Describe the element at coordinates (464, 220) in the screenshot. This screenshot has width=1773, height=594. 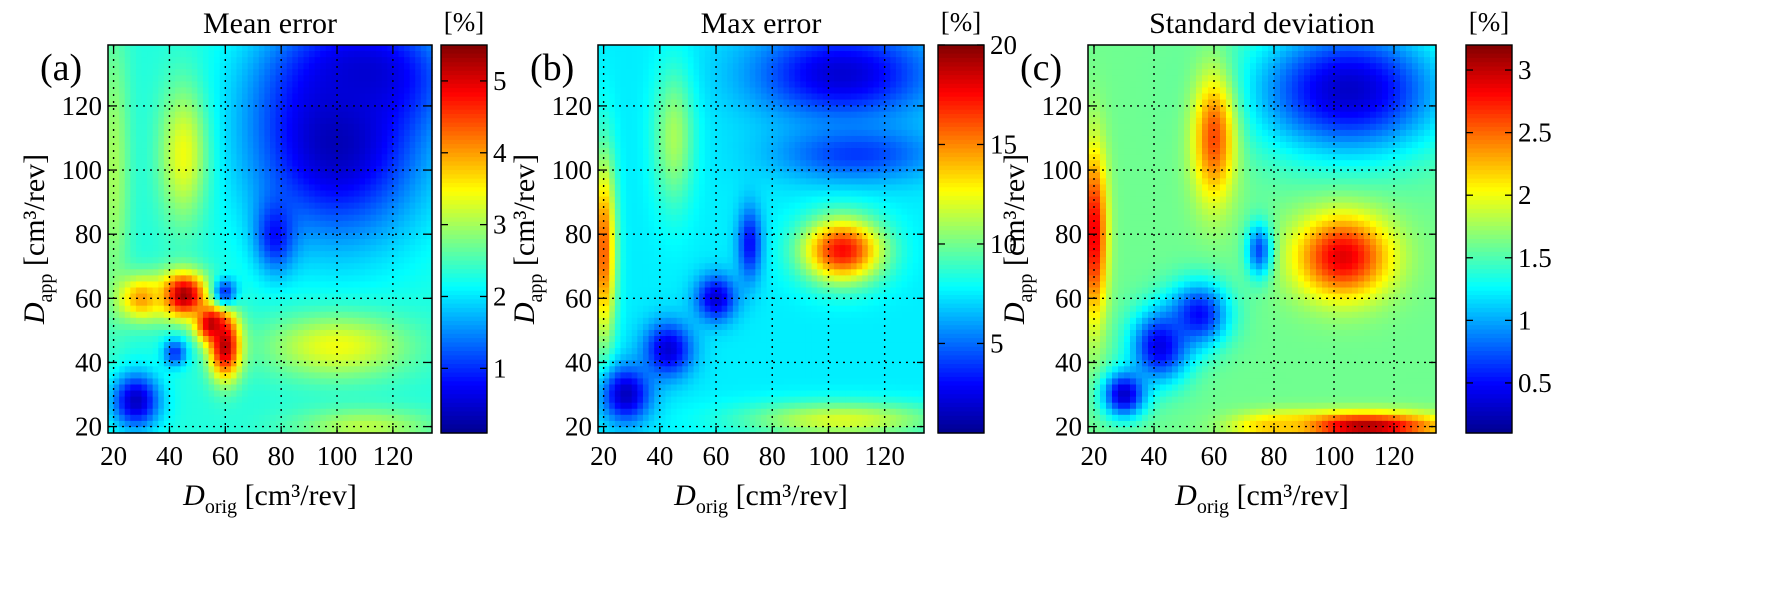
I see `colorbar-swatch` at that location.